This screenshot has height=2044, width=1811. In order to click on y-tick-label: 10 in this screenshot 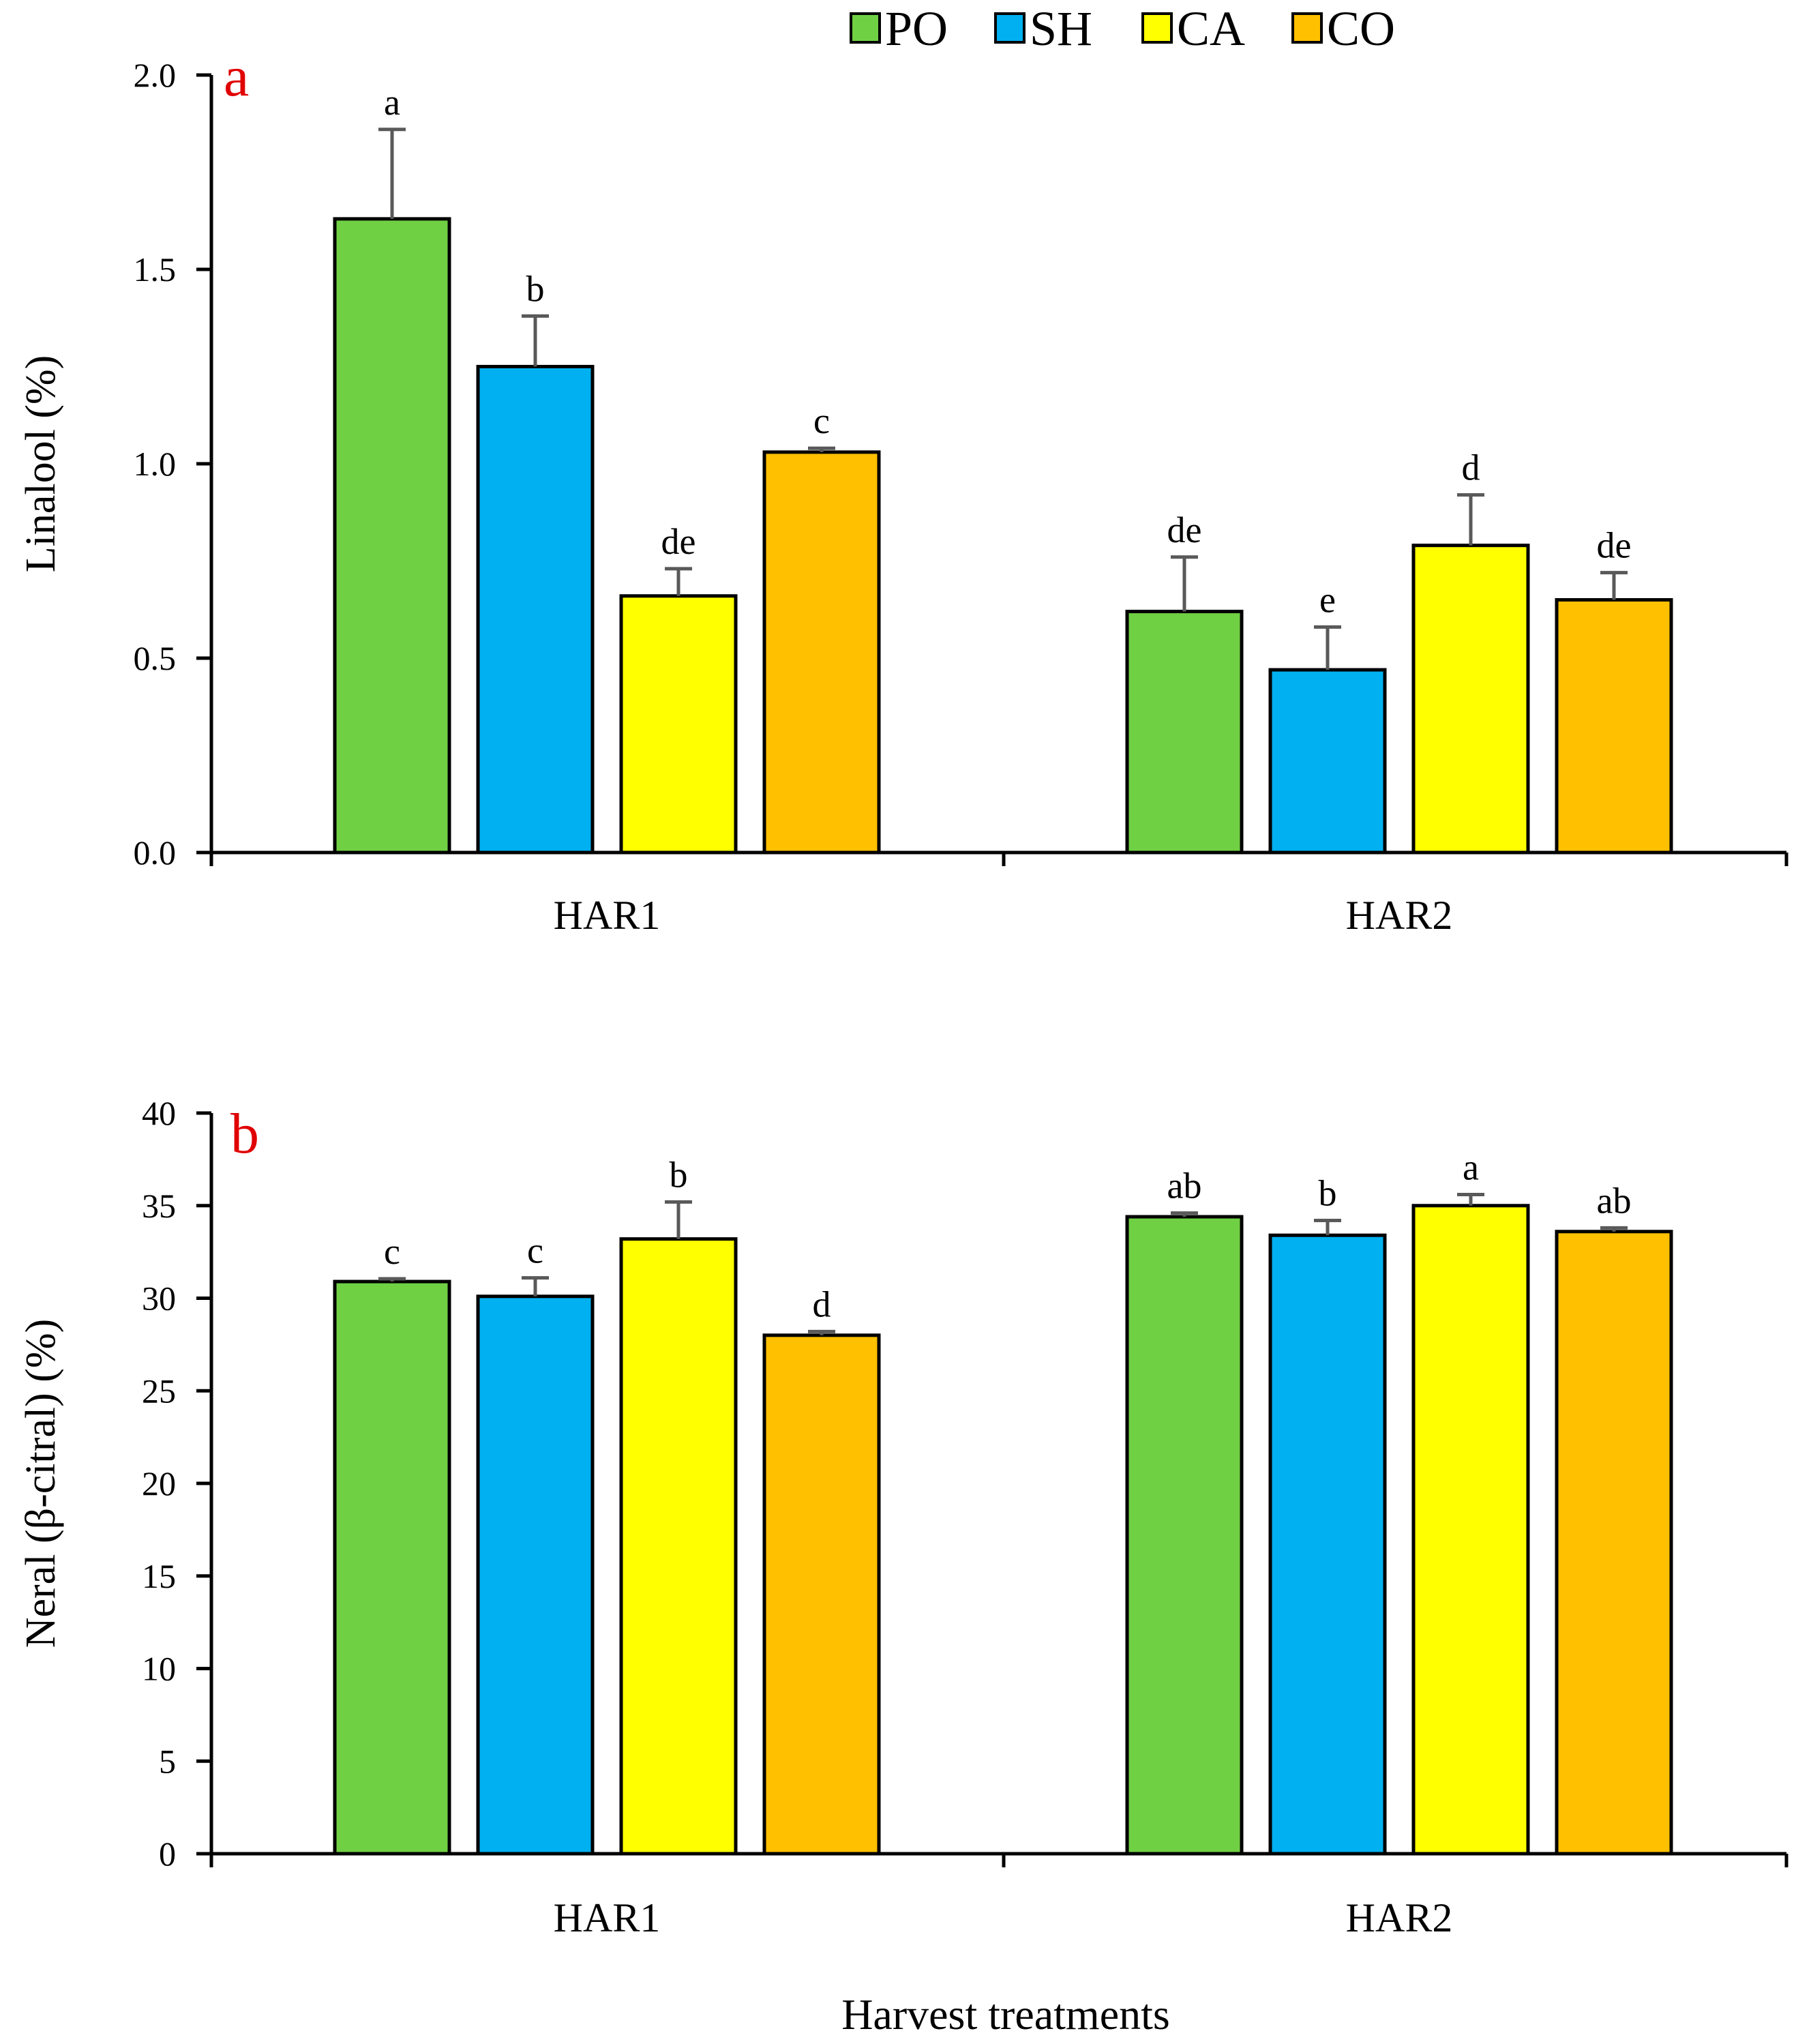, I will do `click(159, 1669)`.